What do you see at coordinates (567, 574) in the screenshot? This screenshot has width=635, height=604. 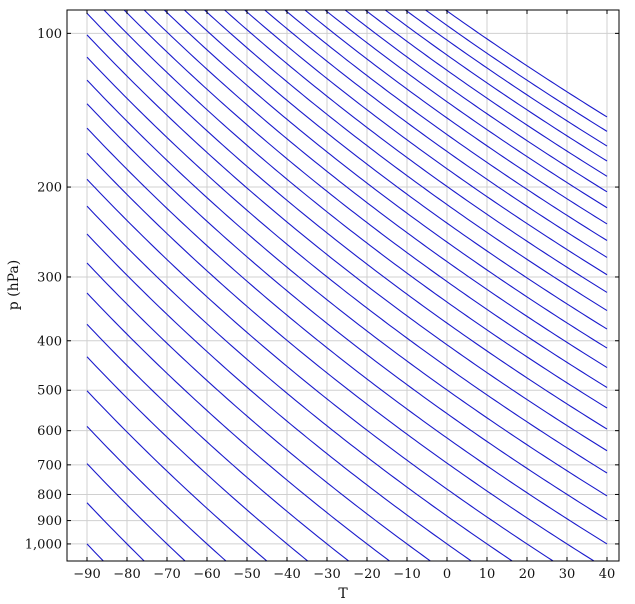 I see `x-tick-label: 30` at bounding box center [567, 574].